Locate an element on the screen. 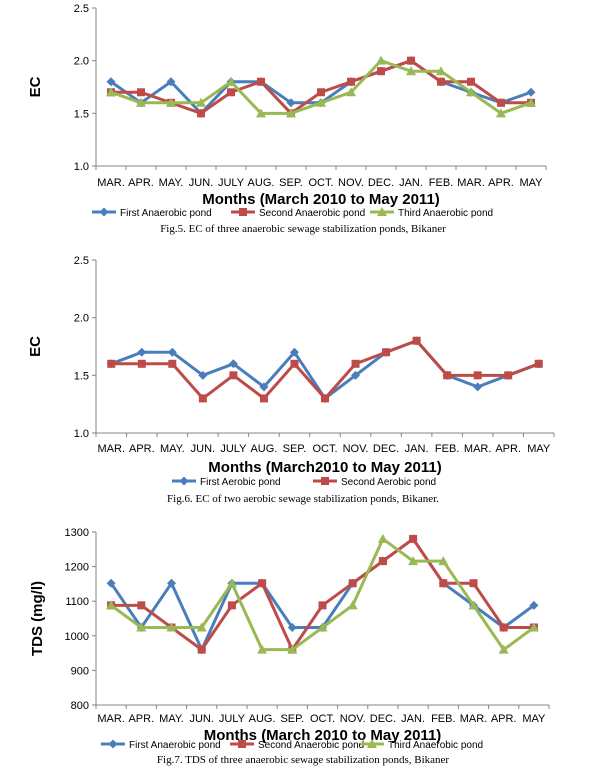  legend-label: First Aerobic pond is located at coordinates (240, 482).